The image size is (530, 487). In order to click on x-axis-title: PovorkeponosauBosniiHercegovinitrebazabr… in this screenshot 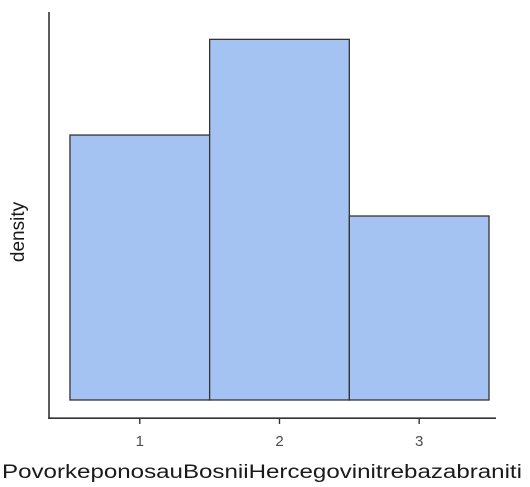, I will do `click(262, 472)`.